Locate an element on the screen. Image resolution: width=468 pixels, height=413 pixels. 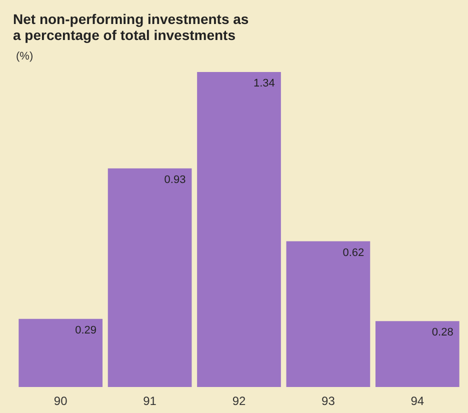
y-axis-title: (%) is located at coordinates (25, 56).